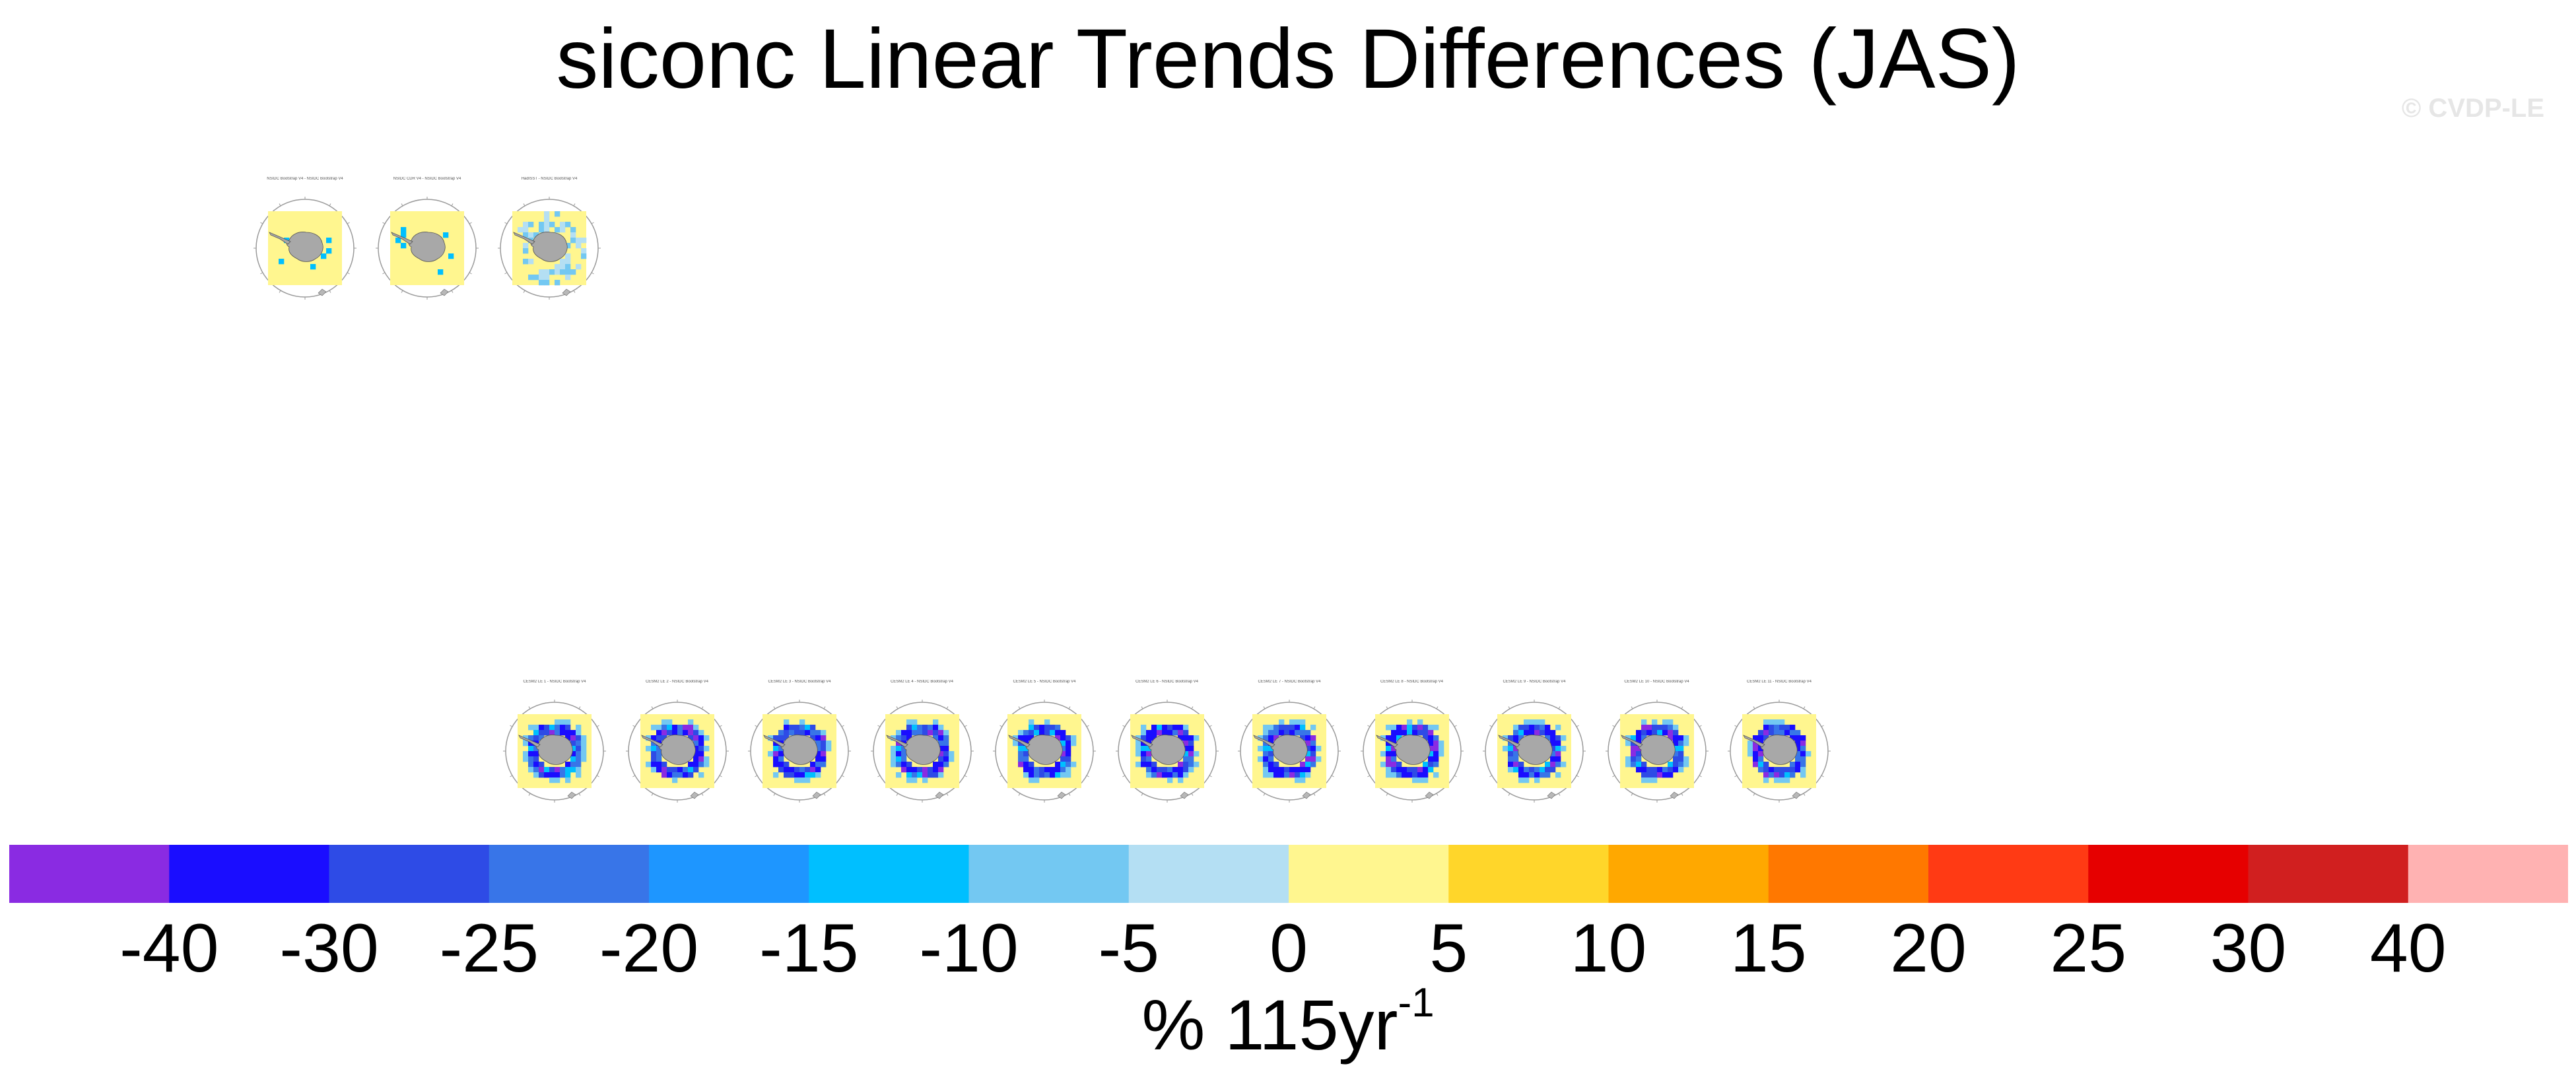  What do you see at coordinates (1412, 682) in the screenshot?
I see `panel-title: CESM2 LE 8 - NSIDC Bootstrap V4` at bounding box center [1412, 682].